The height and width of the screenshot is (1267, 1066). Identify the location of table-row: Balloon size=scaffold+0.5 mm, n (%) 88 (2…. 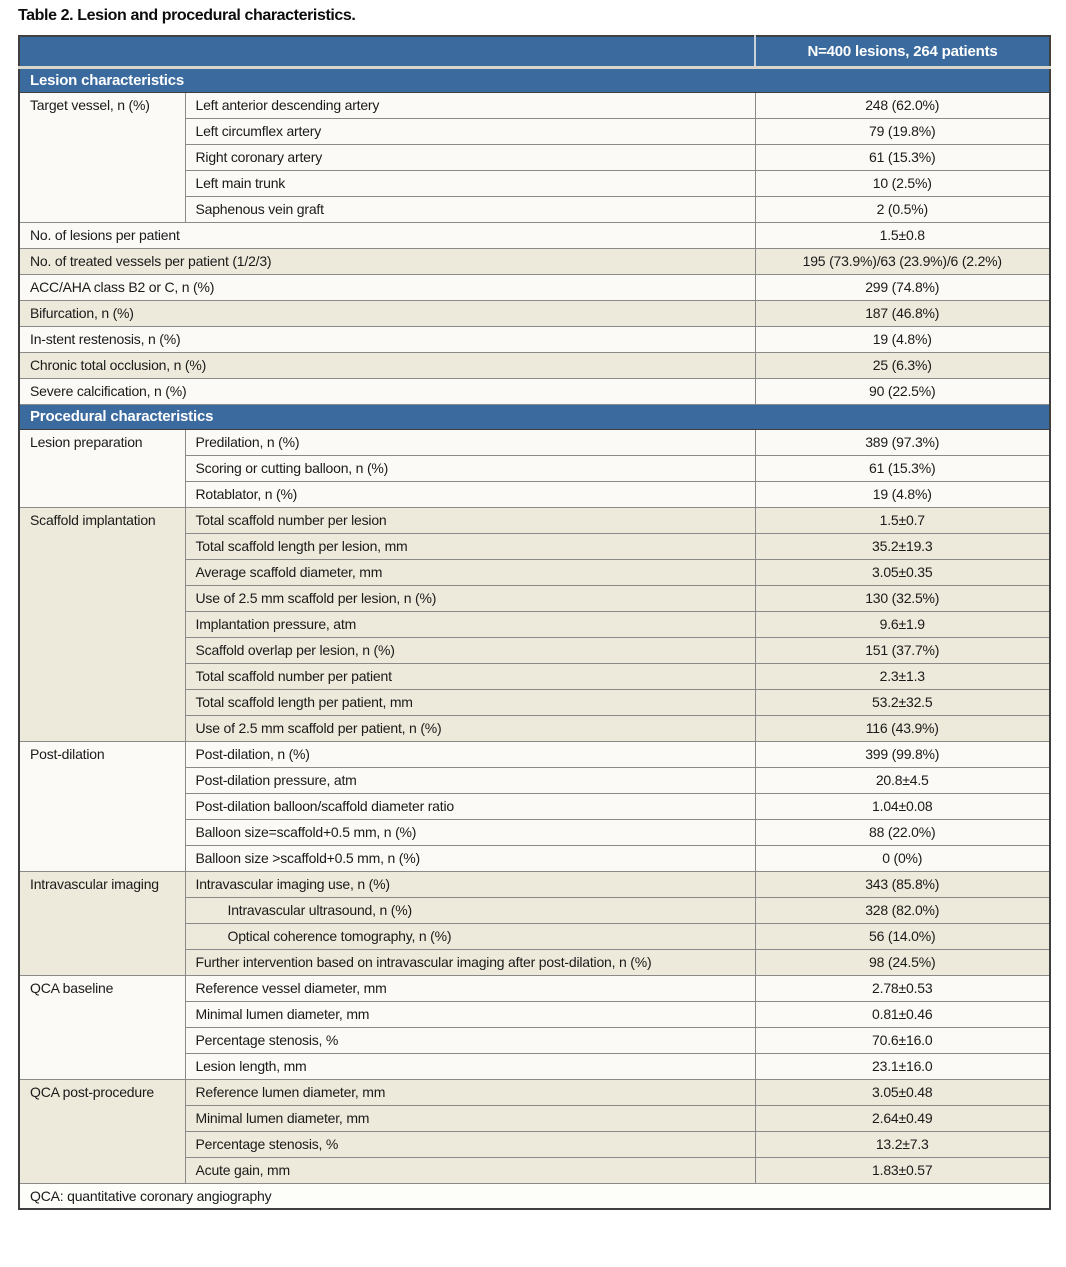
(535, 832).